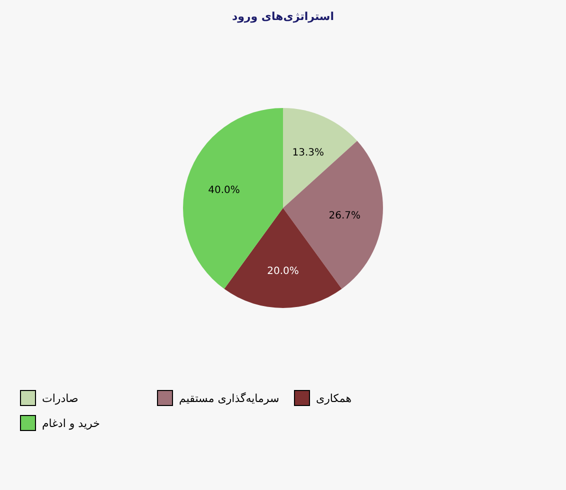 The height and width of the screenshot is (490, 566). I want to click on data-label: 26.7%, so click(344, 216).